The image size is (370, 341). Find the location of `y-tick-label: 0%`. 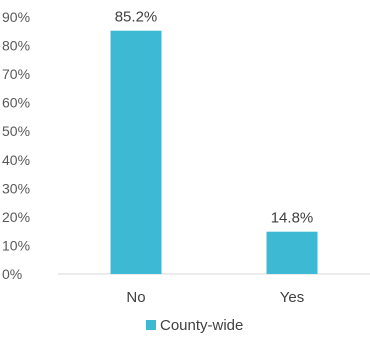

y-tick-label: 0% is located at coordinates (12, 274).